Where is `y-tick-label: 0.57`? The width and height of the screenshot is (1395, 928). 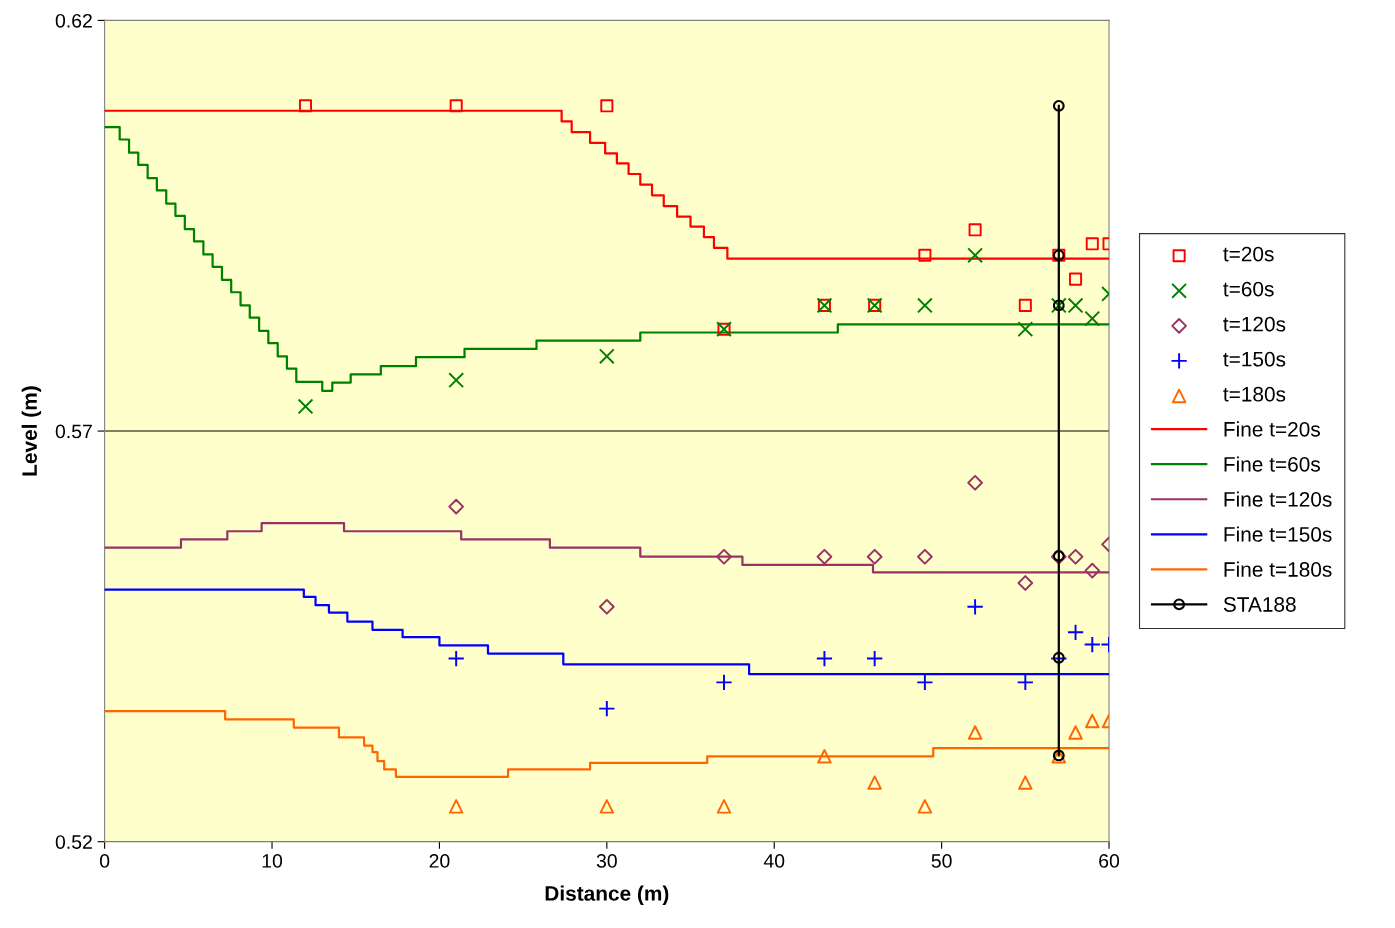
y-tick-label: 0.57 is located at coordinates (73, 431).